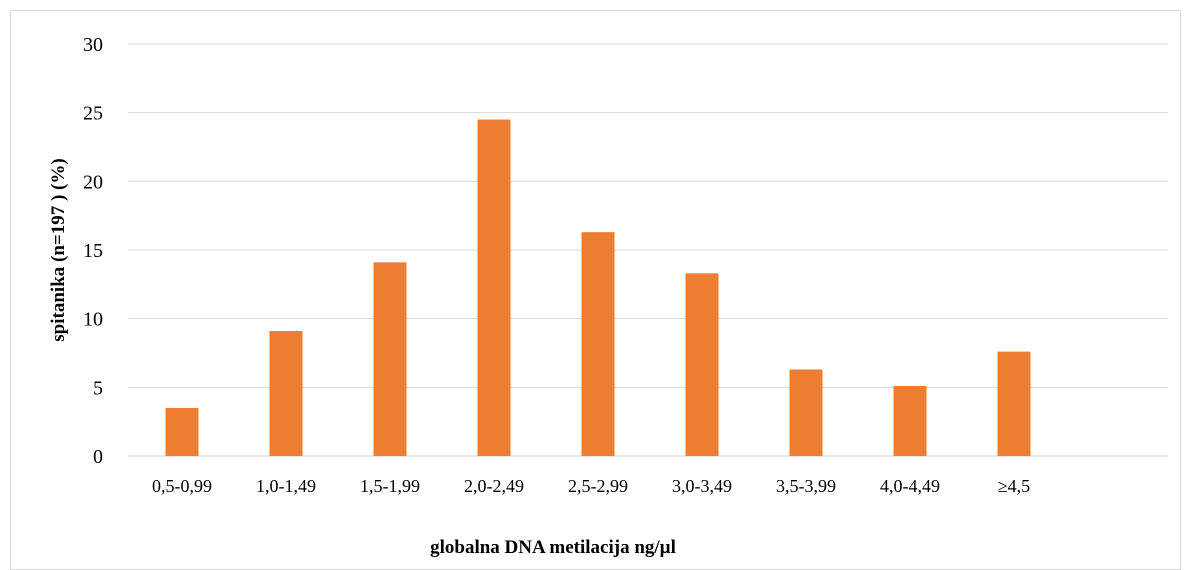 The height and width of the screenshot is (570, 1192). Describe the element at coordinates (806, 486) in the screenshot. I see `x-tick-label: 3,5-3,99` at that location.